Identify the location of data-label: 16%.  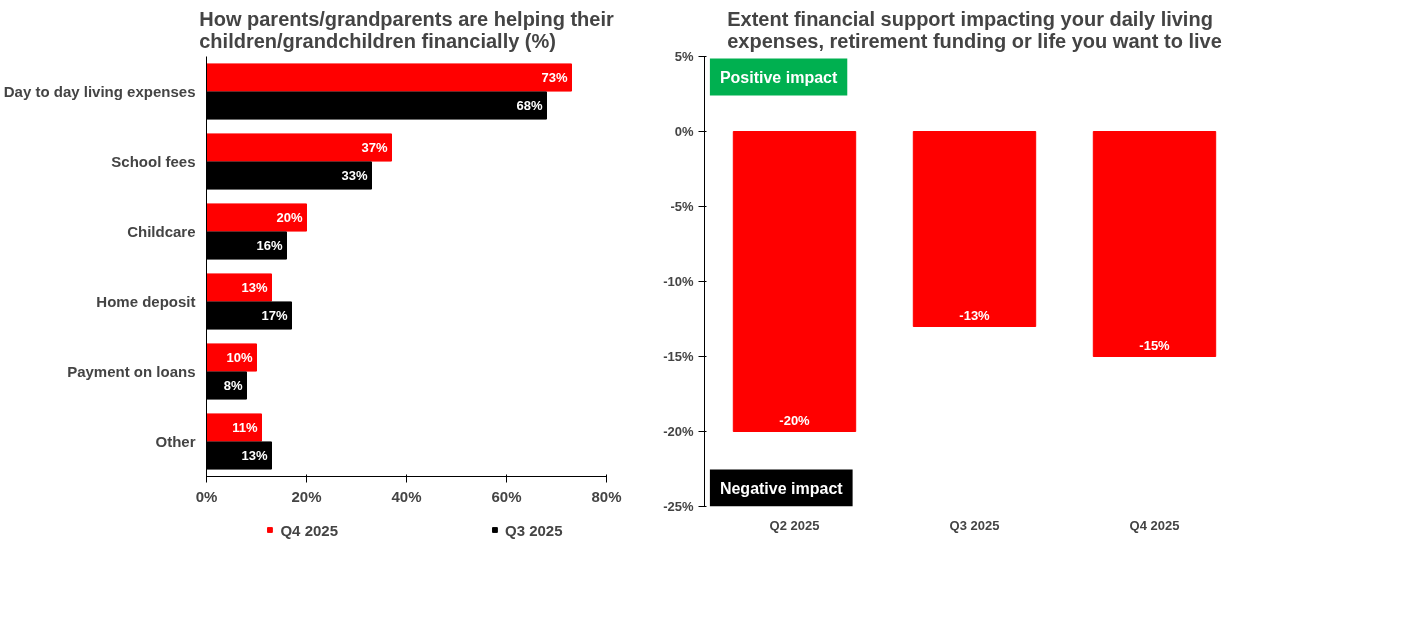
(269, 245).